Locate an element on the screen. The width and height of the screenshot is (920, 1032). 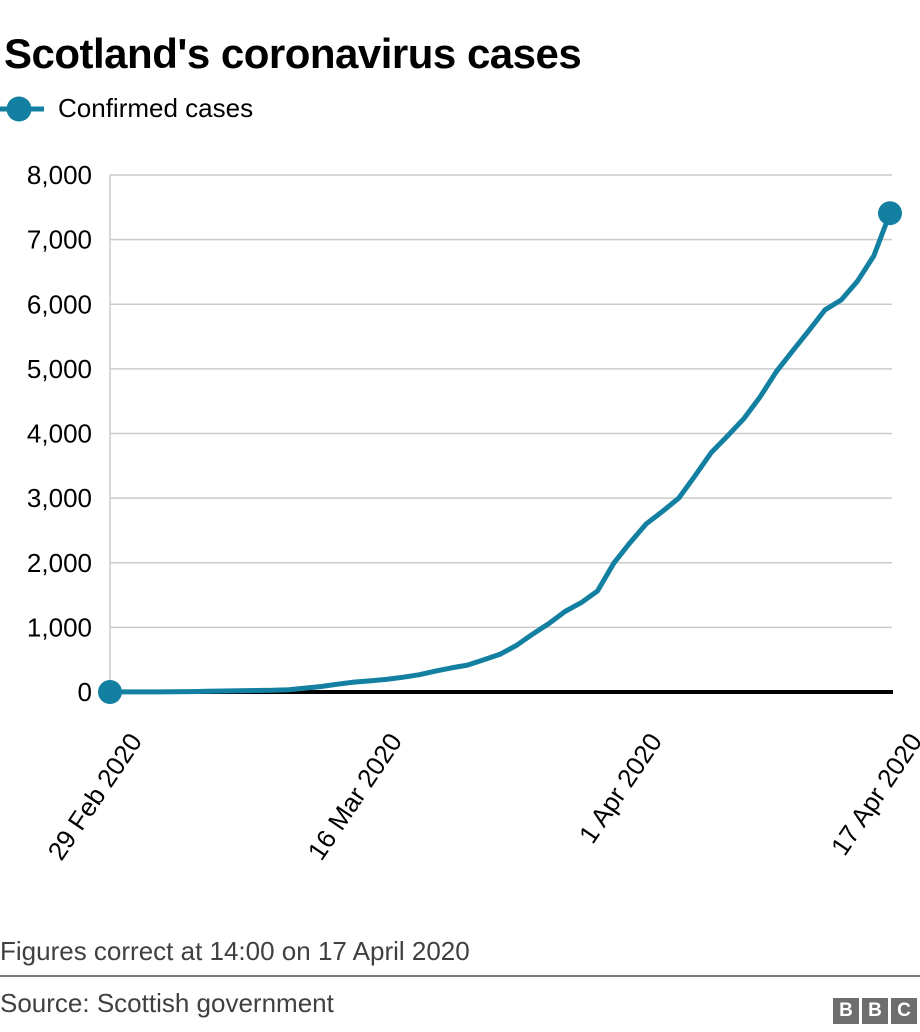
y-tick-label: 1,000 is located at coordinates (59, 627).